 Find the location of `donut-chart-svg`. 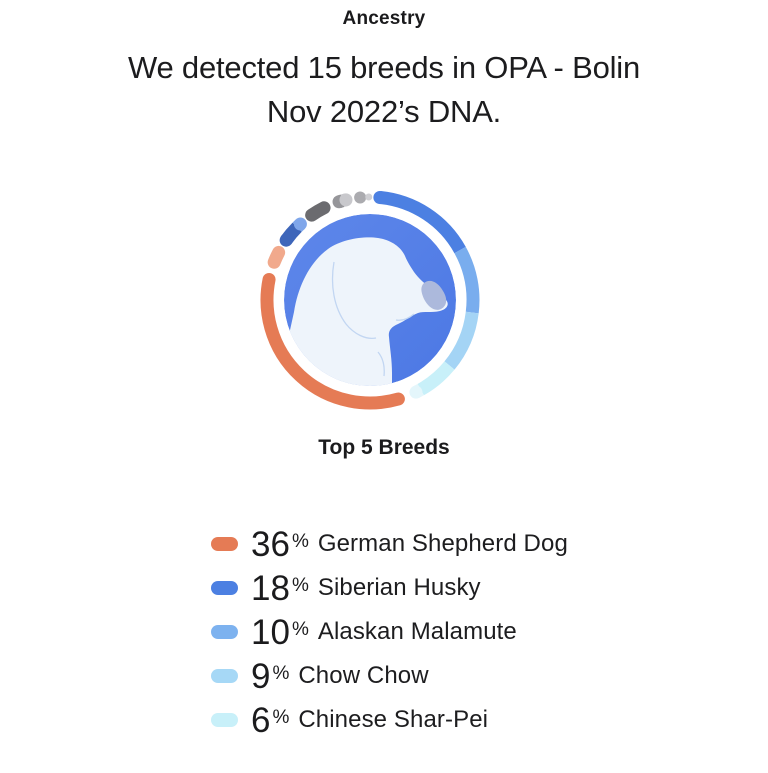

donut-chart-svg is located at coordinates (370, 300).